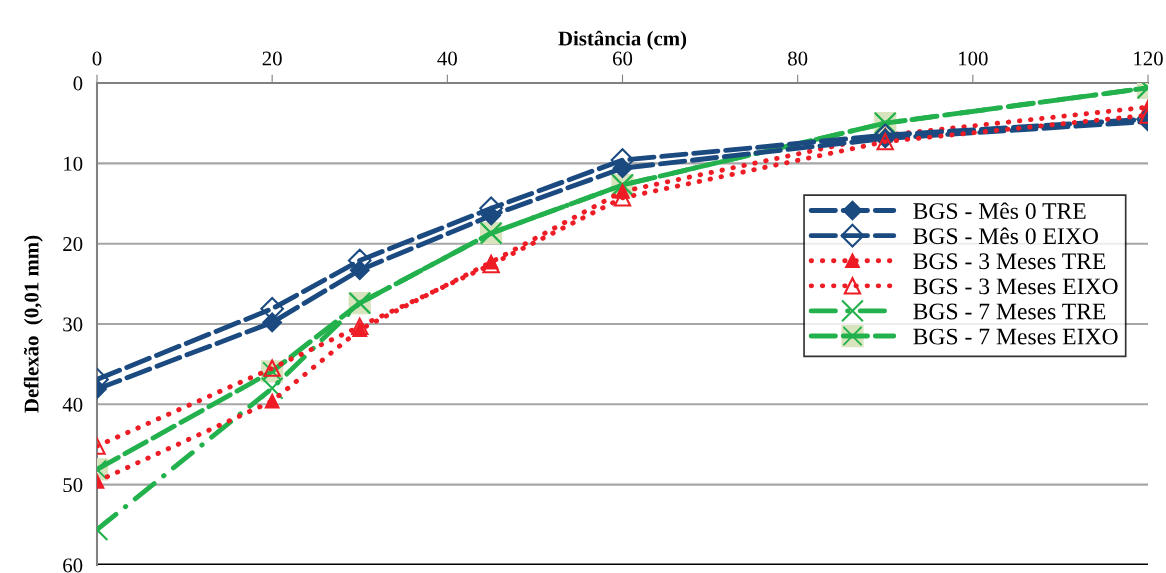 Image resolution: width=1166 pixels, height=573 pixels. What do you see at coordinates (1015, 286) in the screenshot?
I see `legend-label: BGS - 3 Meses EIXO` at bounding box center [1015, 286].